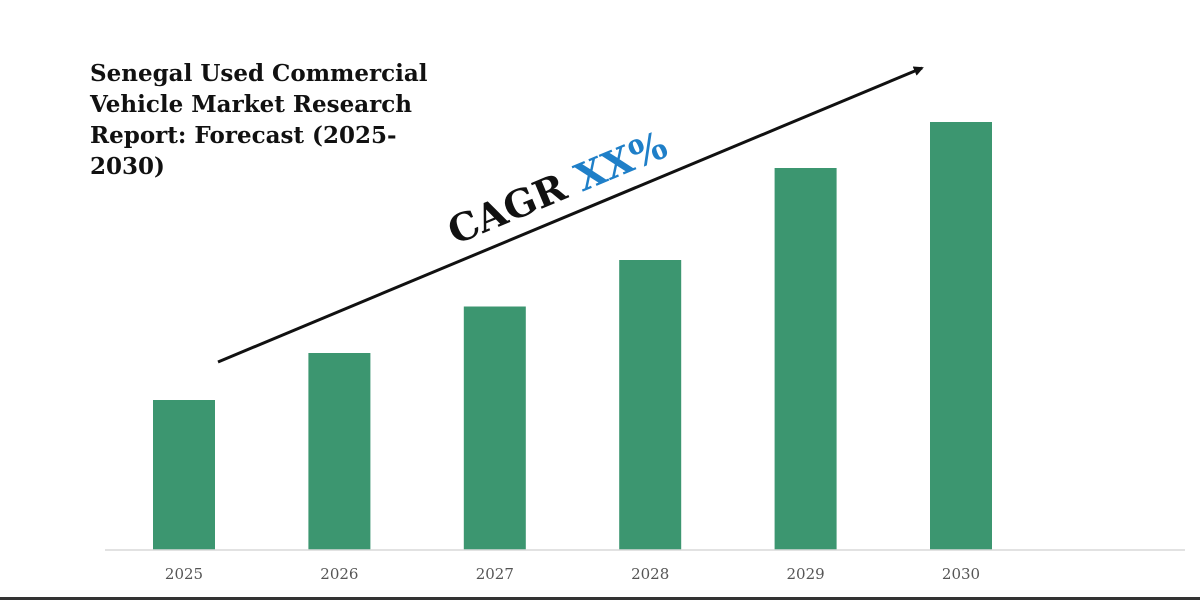 This screenshot has width=1200, height=600. I want to click on bottom-border, so click(600, 598).